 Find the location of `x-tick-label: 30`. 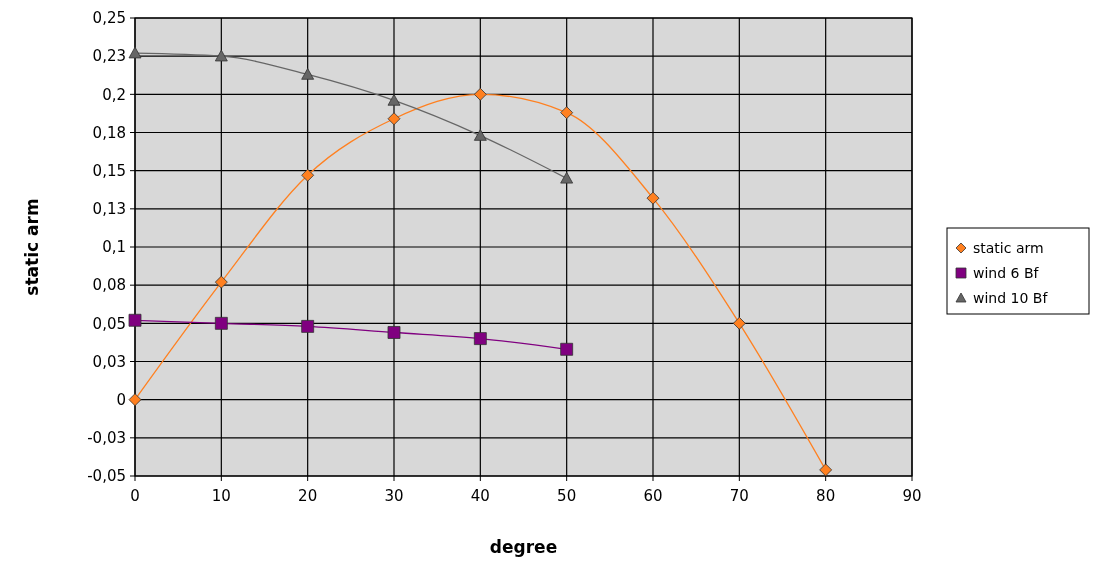

x-tick-label: 30 is located at coordinates (394, 496).